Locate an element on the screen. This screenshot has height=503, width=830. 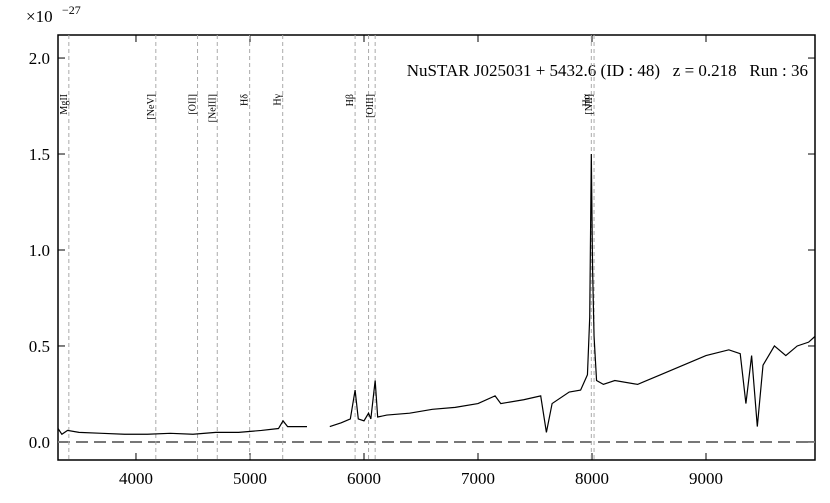
x-tick-label: 9000 is located at coordinates (706, 478).